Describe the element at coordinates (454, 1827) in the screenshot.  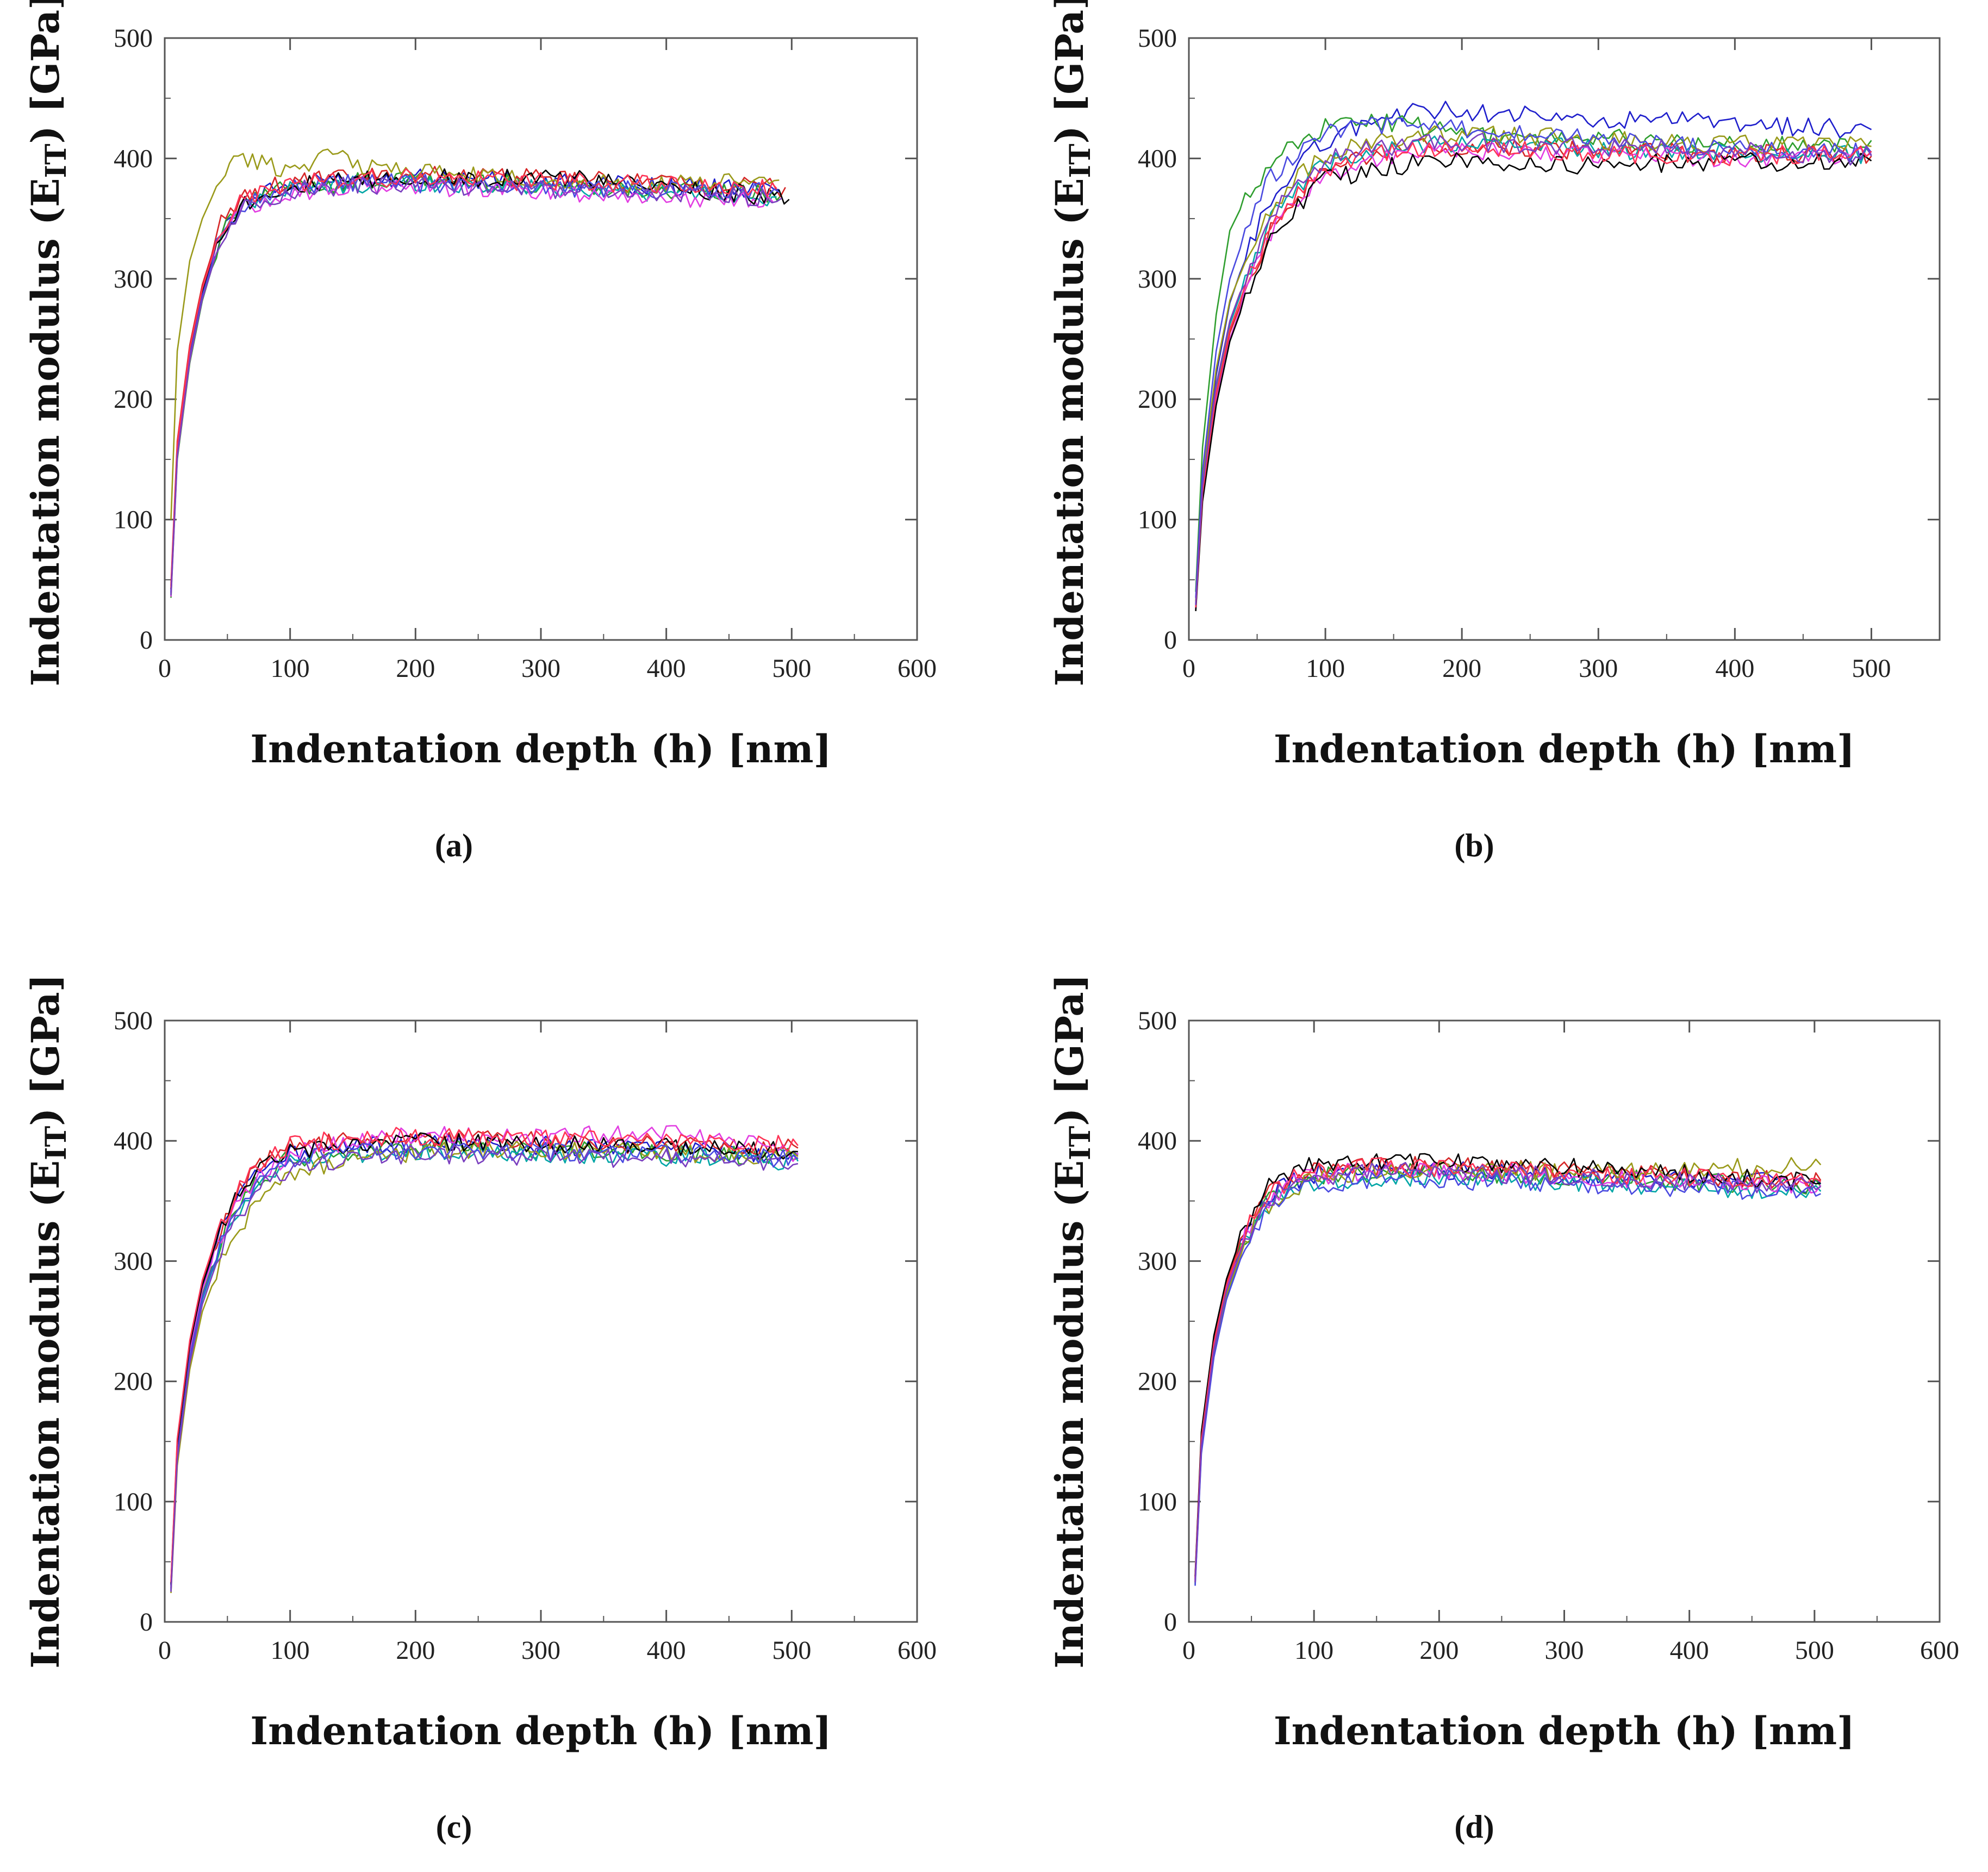
I see `panel-label: (c)` at that location.